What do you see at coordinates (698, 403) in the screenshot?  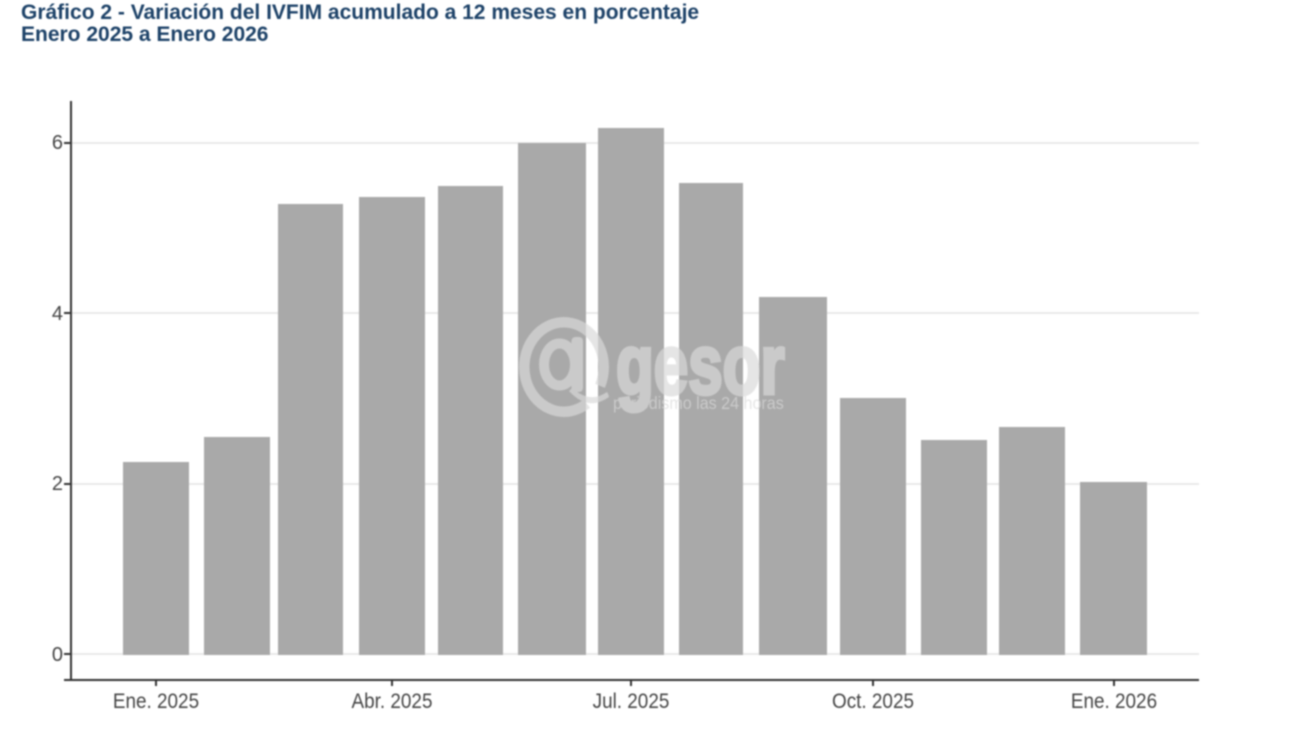 I see `svg-text: periodismo las 24 horas` at bounding box center [698, 403].